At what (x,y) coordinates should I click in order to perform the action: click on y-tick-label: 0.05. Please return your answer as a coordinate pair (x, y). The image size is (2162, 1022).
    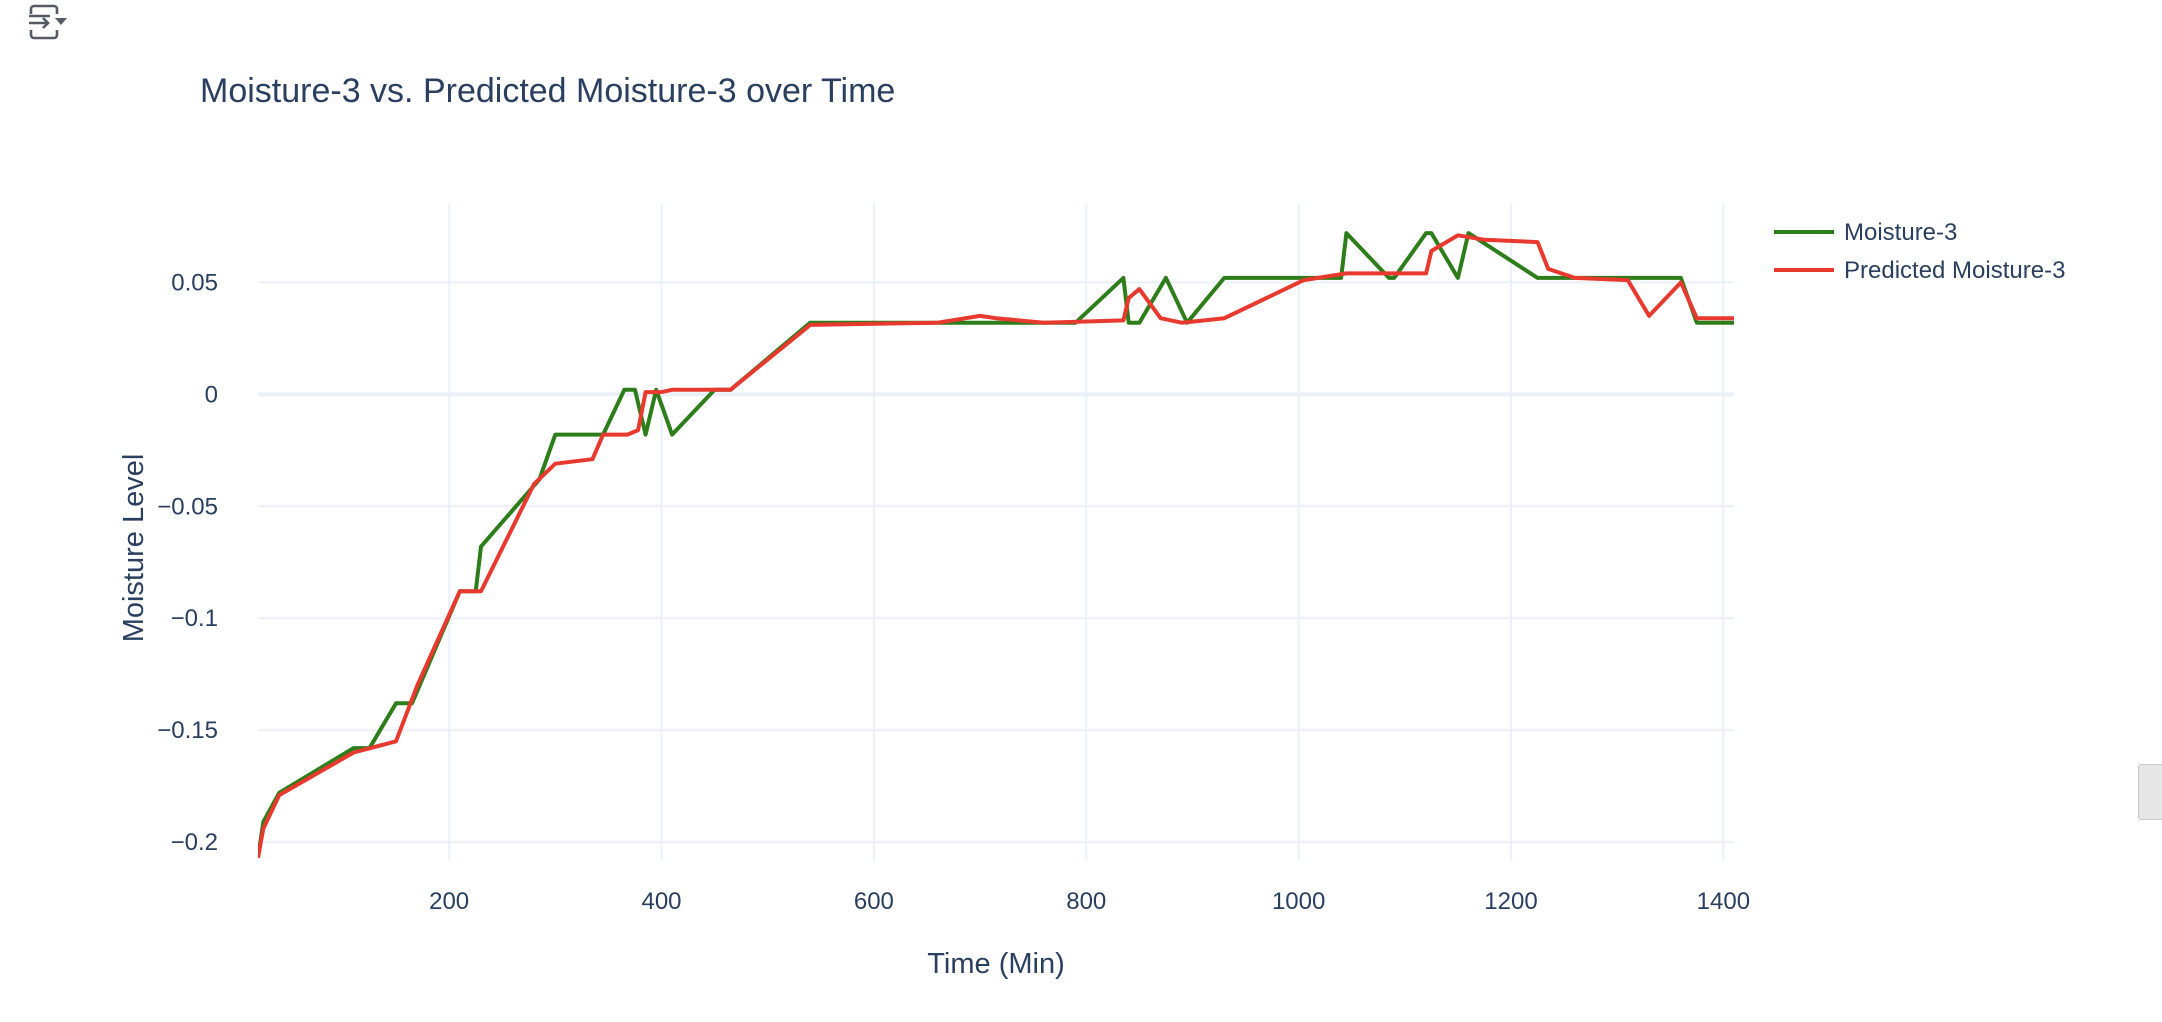
    Looking at the image, I should click on (194, 282).